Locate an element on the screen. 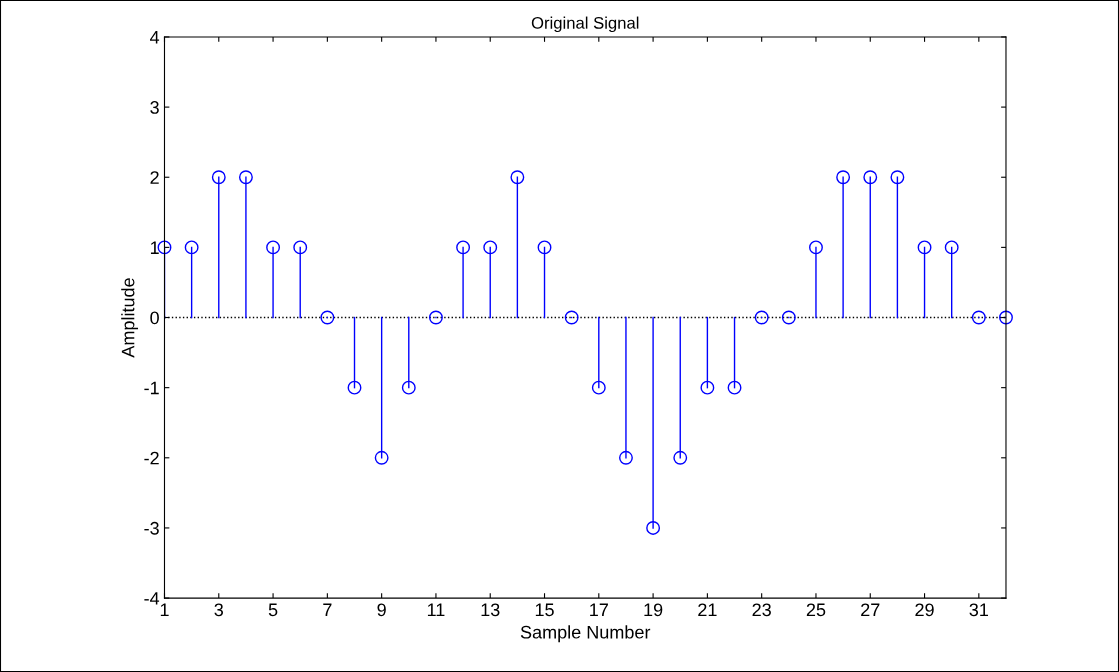  y-tick-label: -2 is located at coordinates (151, 458).